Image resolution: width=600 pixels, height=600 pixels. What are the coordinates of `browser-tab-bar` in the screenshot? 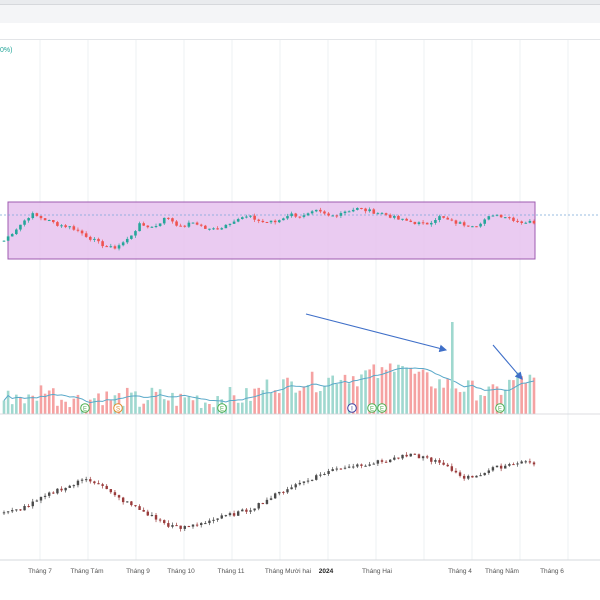 It's located at (300, 11).